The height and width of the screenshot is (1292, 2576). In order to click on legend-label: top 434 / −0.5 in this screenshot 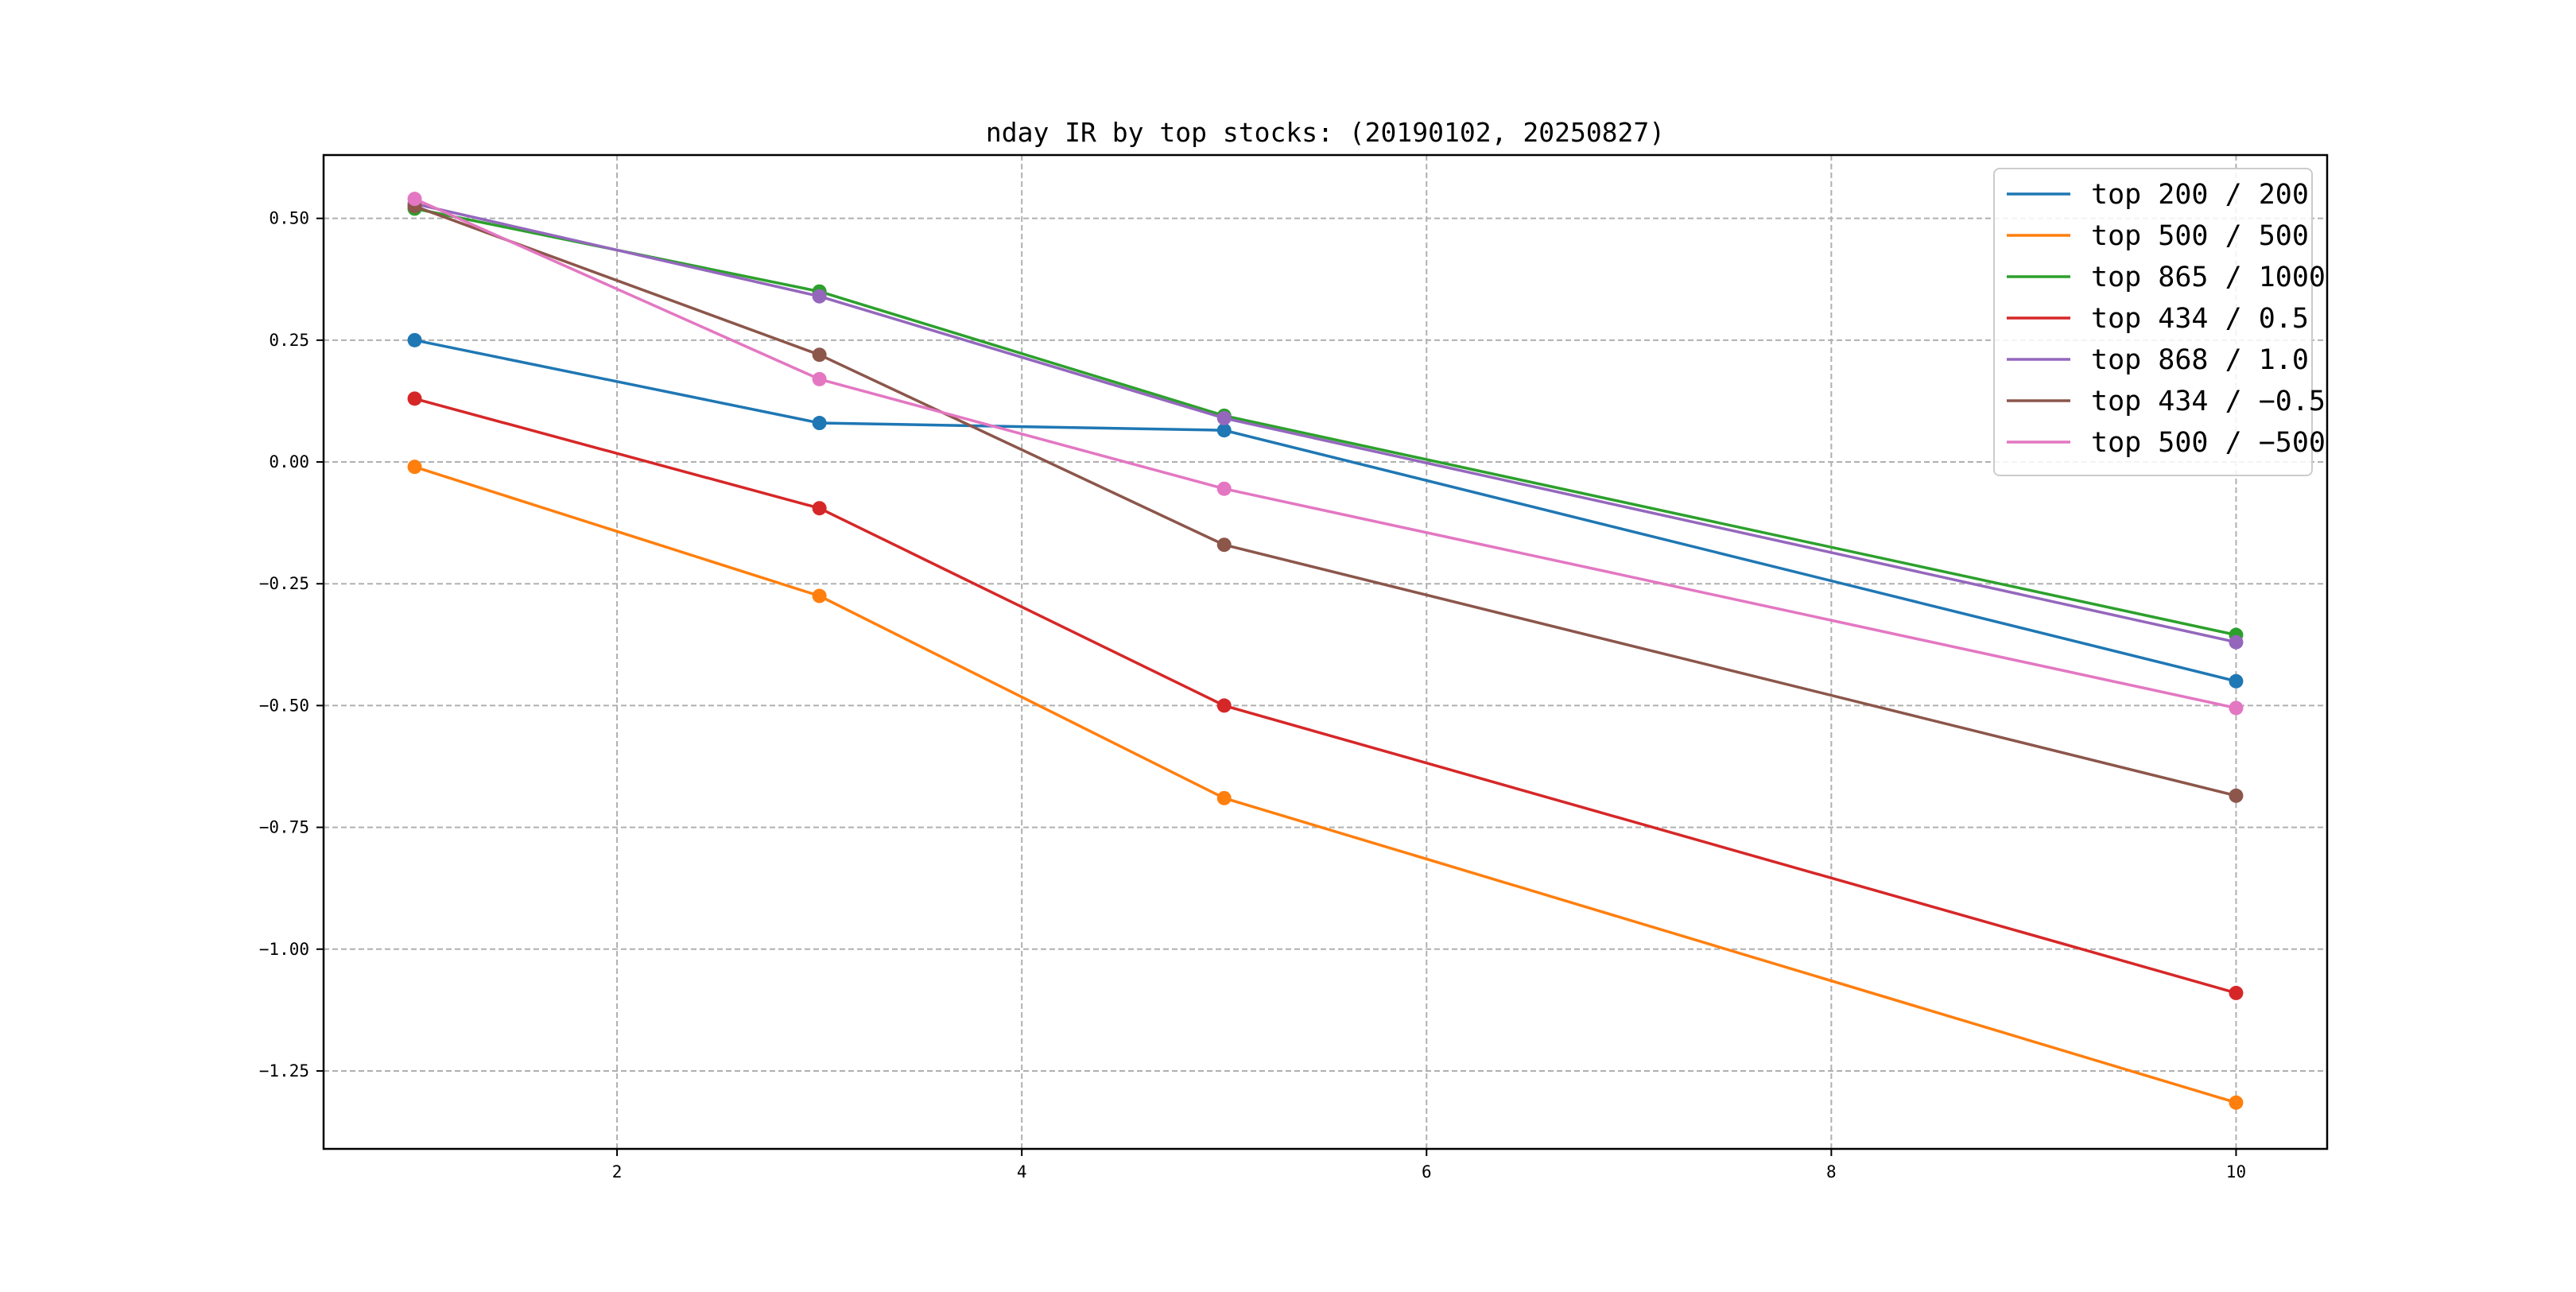, I will do `click(2208, 402)`.